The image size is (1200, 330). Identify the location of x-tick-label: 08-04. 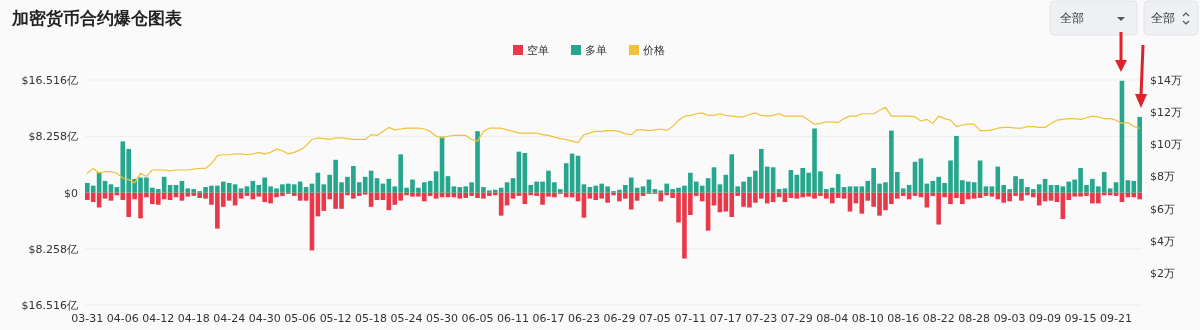
(832, 318).